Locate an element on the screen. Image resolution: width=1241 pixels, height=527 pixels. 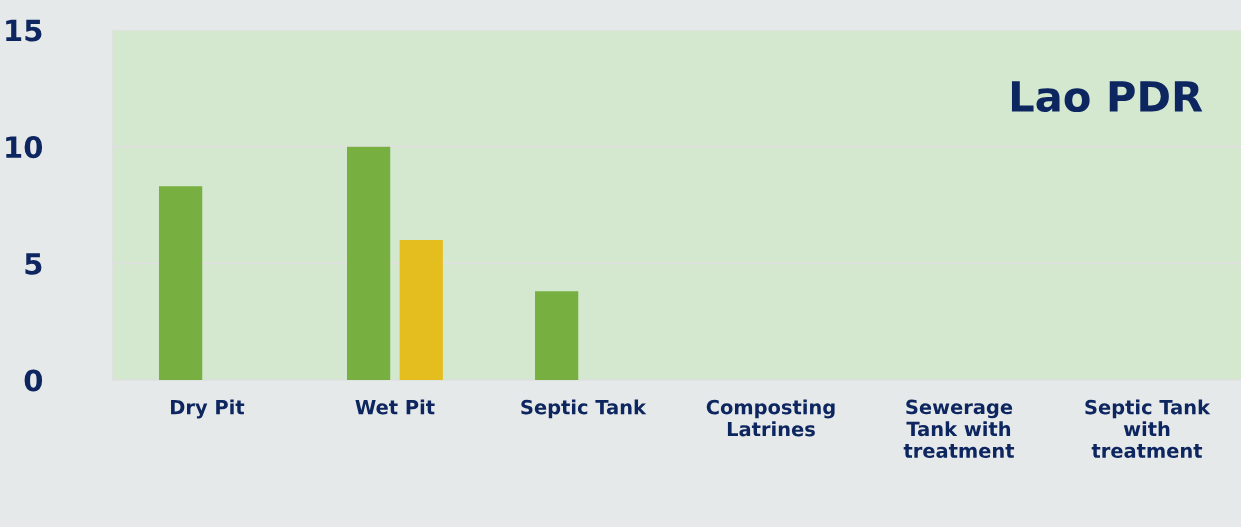
x-tick-label: Septic Tank is located at coordinates (584, 409).